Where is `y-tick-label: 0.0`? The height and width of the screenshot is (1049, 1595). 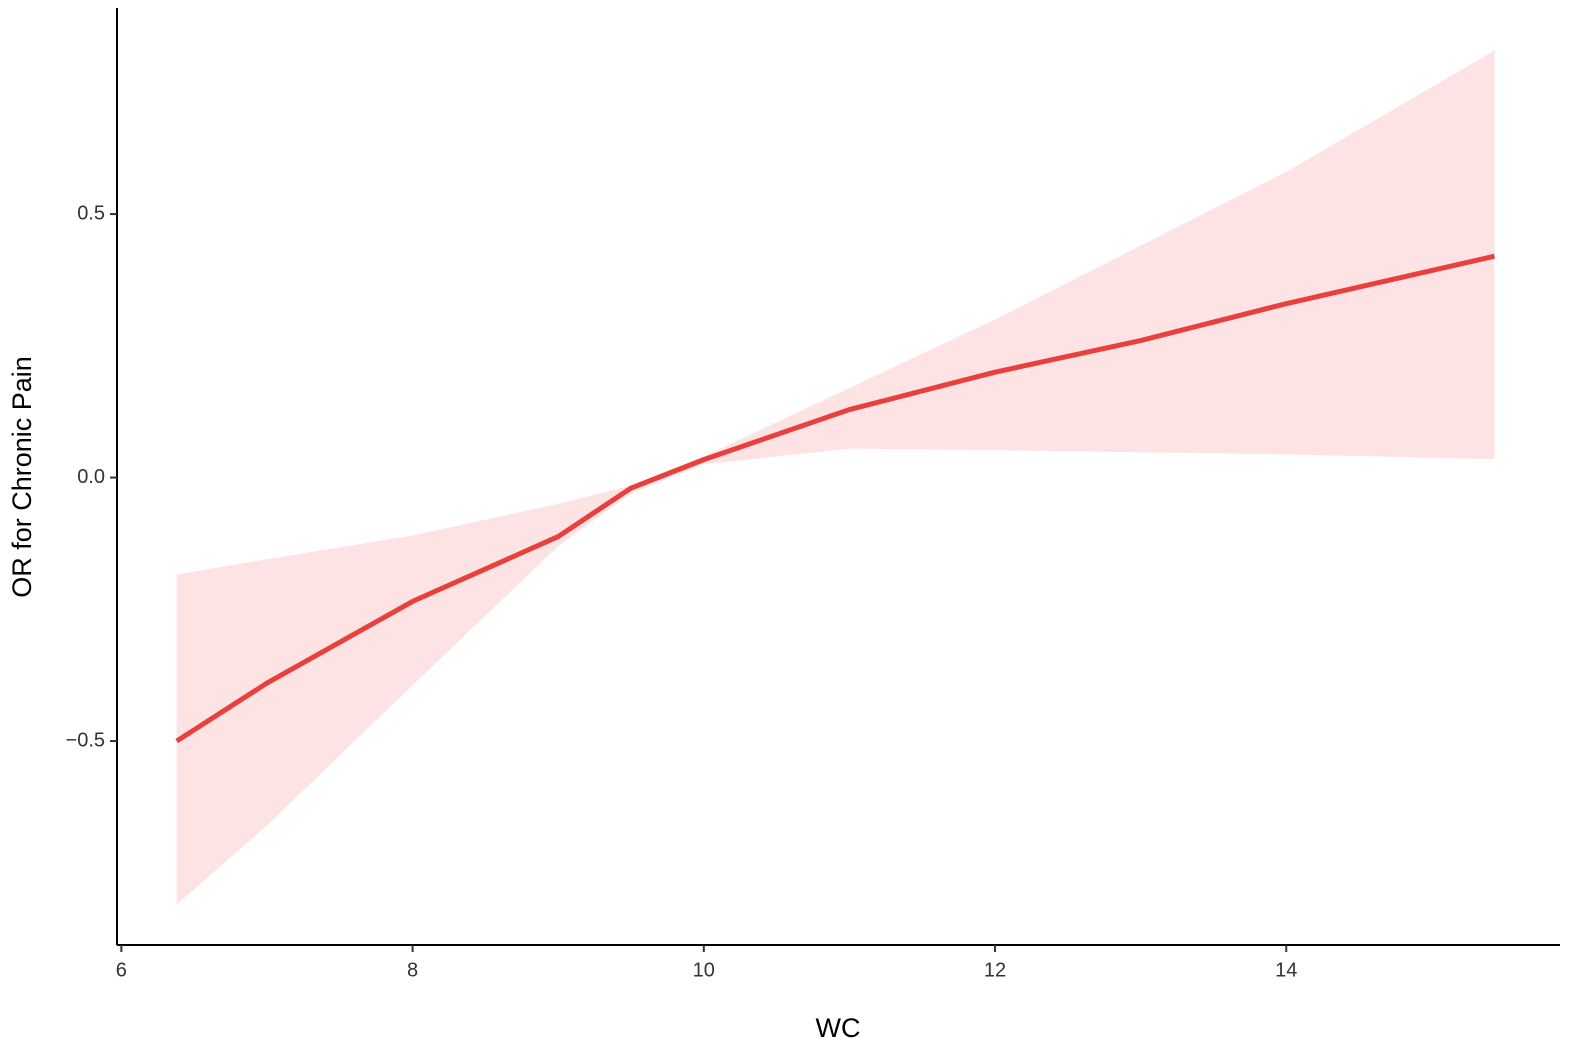 y-tick-label: 0.0 is located at coordinates (91, 477).